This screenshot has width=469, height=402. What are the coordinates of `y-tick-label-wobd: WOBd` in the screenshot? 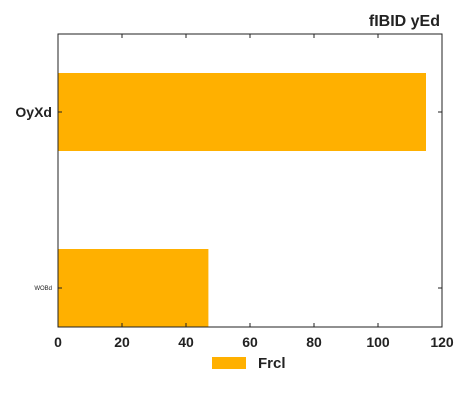 It's located at (43, 289).